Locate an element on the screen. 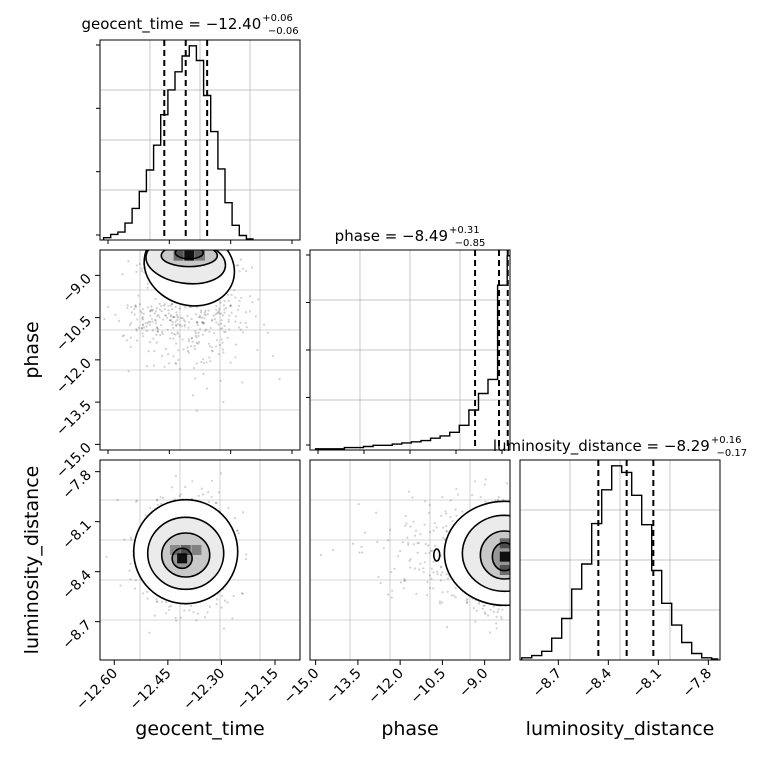 This screenshot has width=760, height=760. x-tick-label-geocent-time: −12.60 is located at coordinates (97, 690).